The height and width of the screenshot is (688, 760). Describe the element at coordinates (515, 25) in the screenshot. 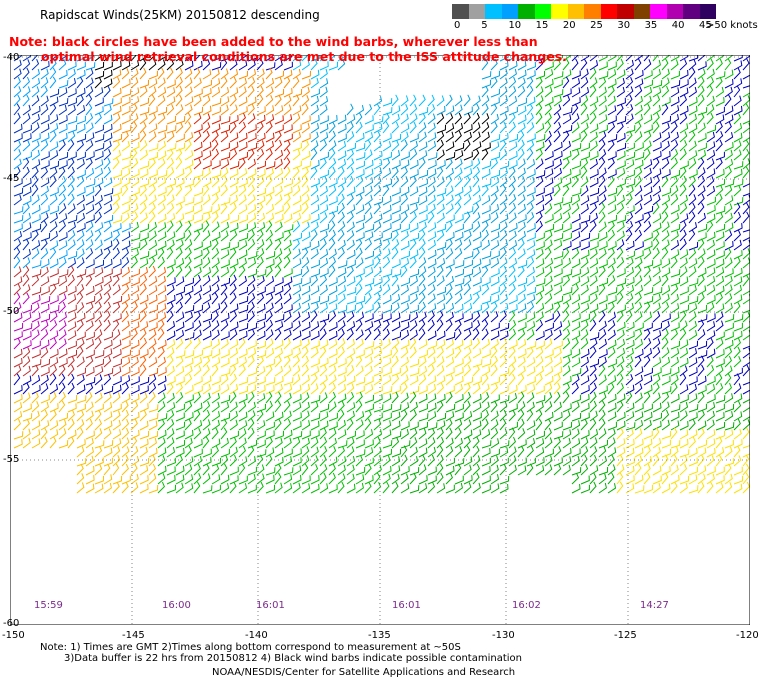

I see `color-scale-tick-label: 10` at that location.